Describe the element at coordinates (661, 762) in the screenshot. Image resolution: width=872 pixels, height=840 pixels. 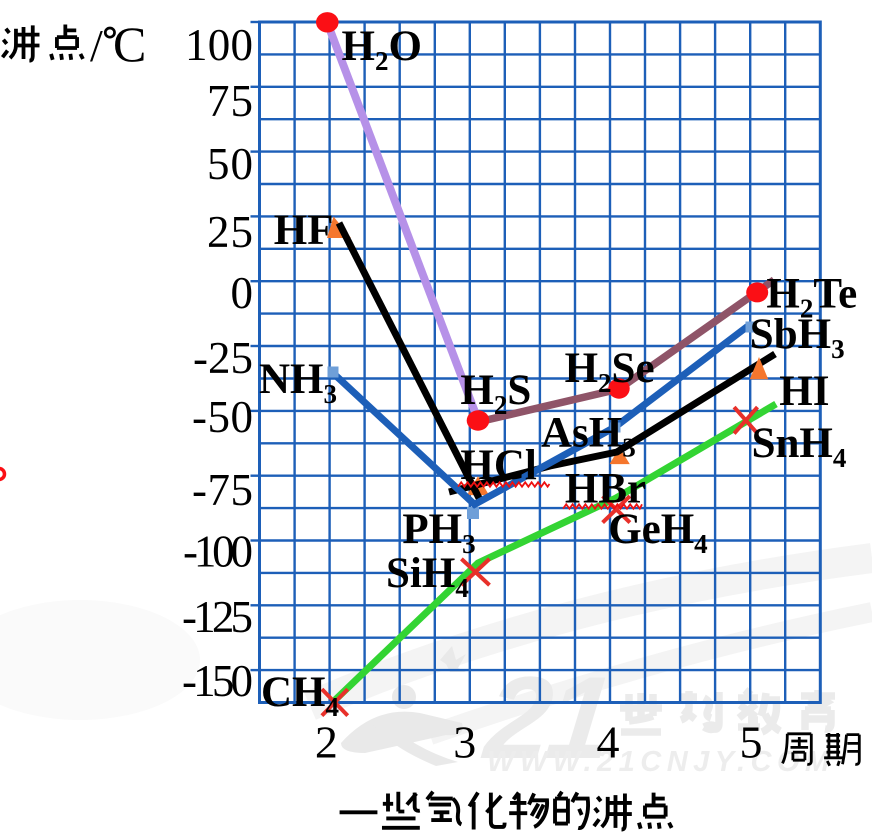
I see `svg-text: WWW.21CNJY.COM` at that location.